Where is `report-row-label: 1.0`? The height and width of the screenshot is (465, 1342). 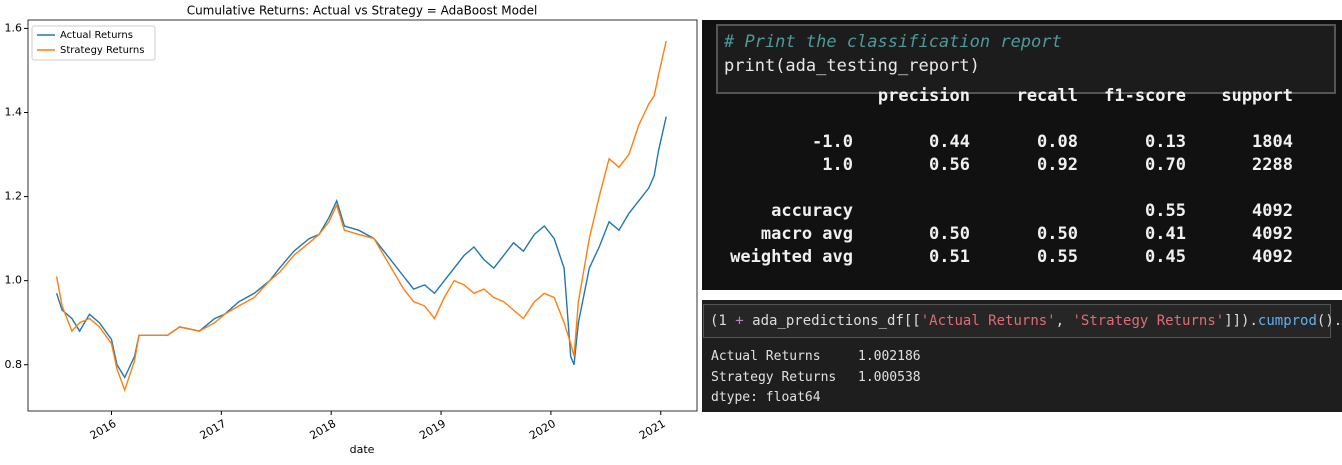
report-row-label: 1.0 is located at coordinates (837, 165).